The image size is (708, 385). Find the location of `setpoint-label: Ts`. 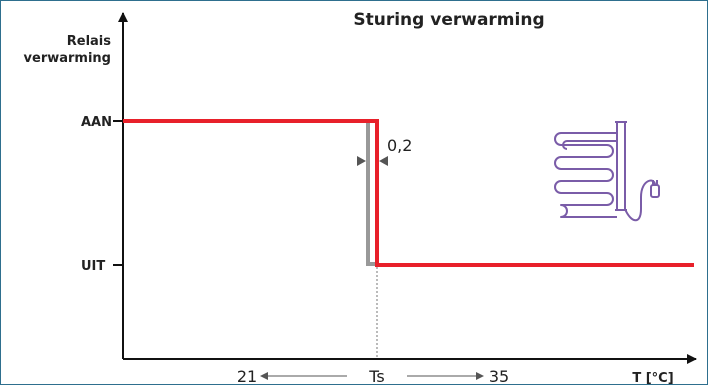

setpoint-label: Ts is located at coordinates (376, 375).